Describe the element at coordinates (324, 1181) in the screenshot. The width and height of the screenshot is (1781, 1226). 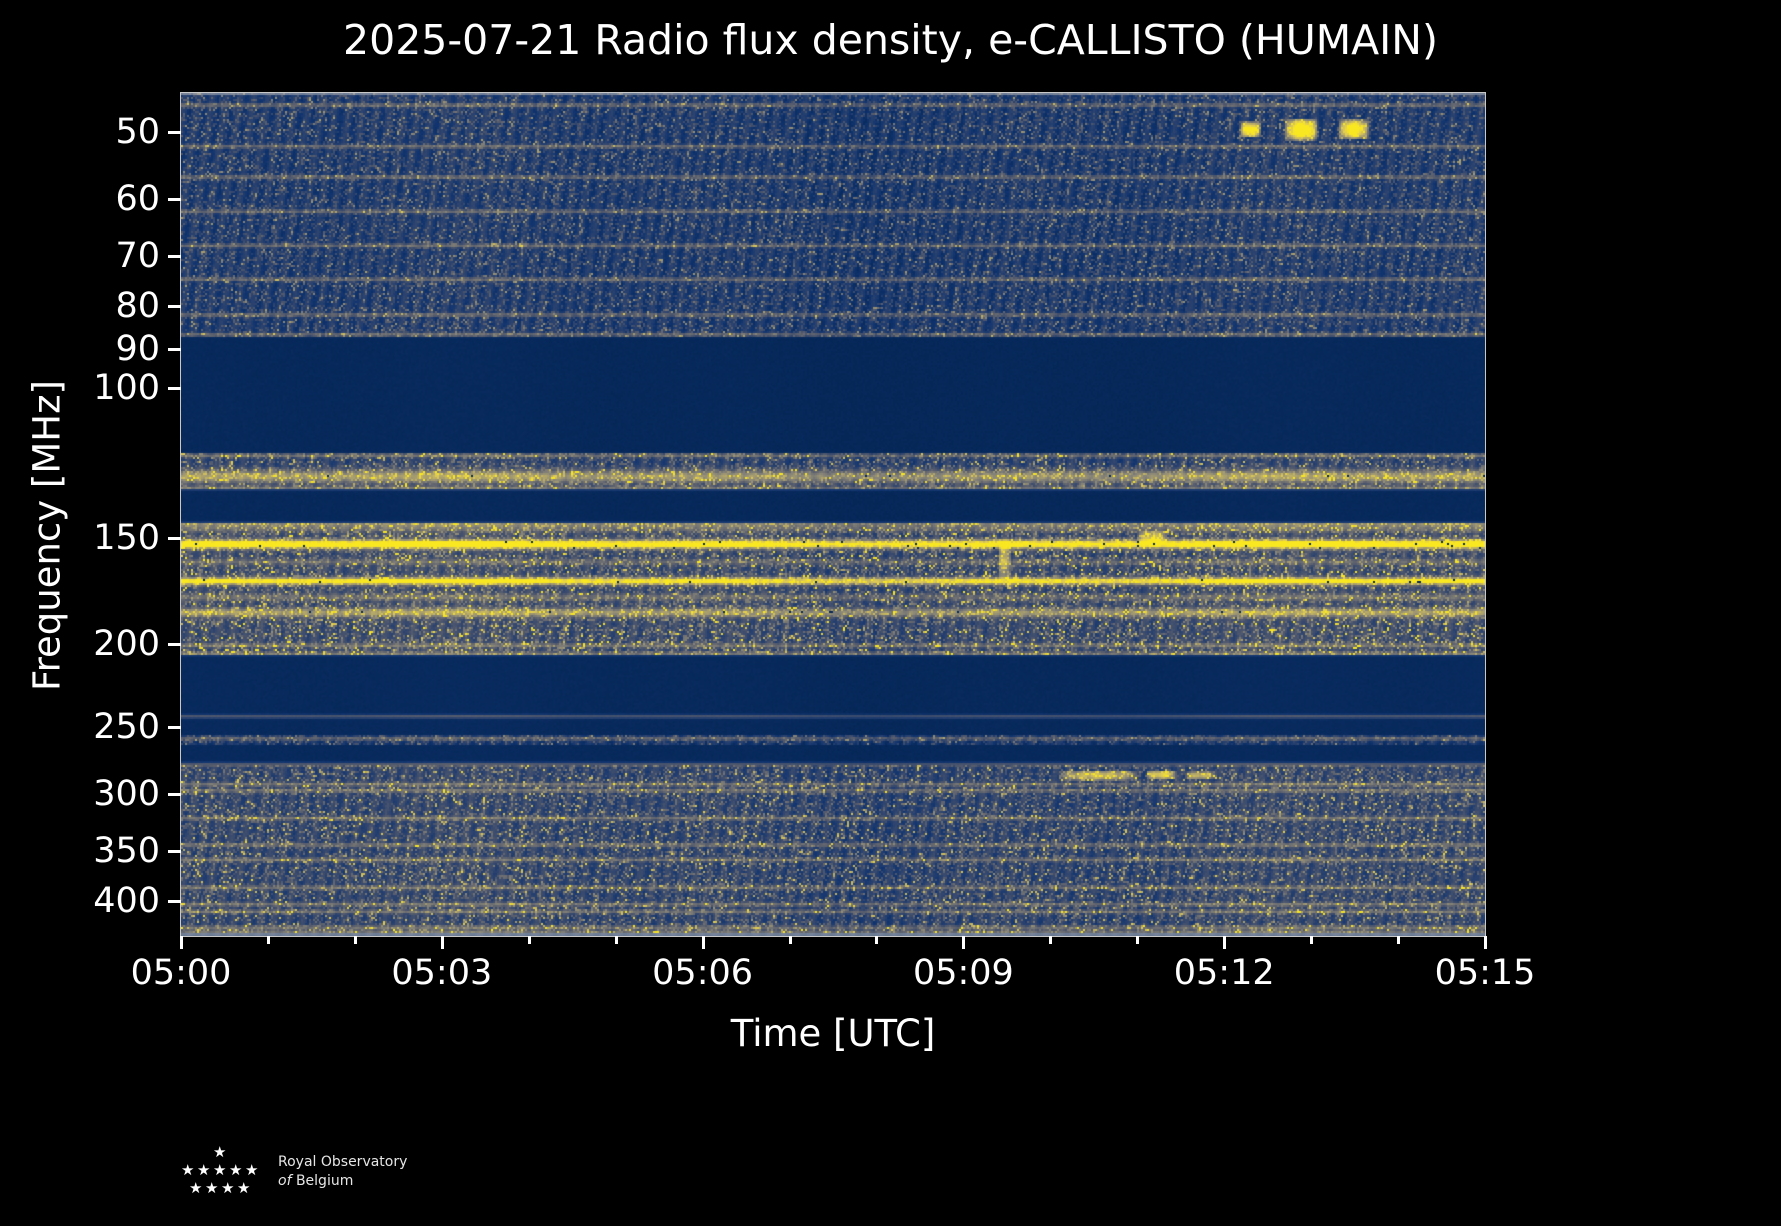
I see `logo-belgium-word: Belgium` at that location.